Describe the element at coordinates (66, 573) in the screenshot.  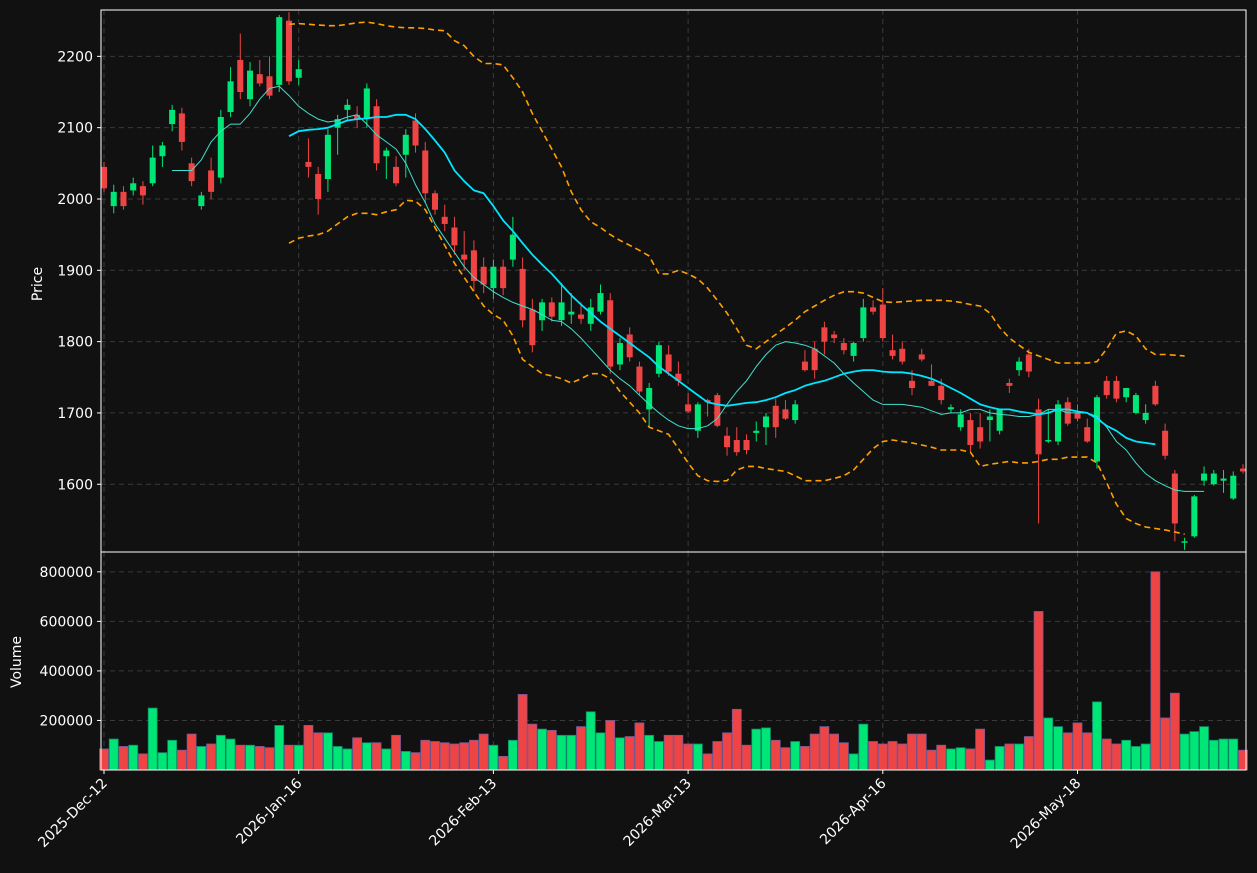
I see `volume-tick-label: 800000` at that location.